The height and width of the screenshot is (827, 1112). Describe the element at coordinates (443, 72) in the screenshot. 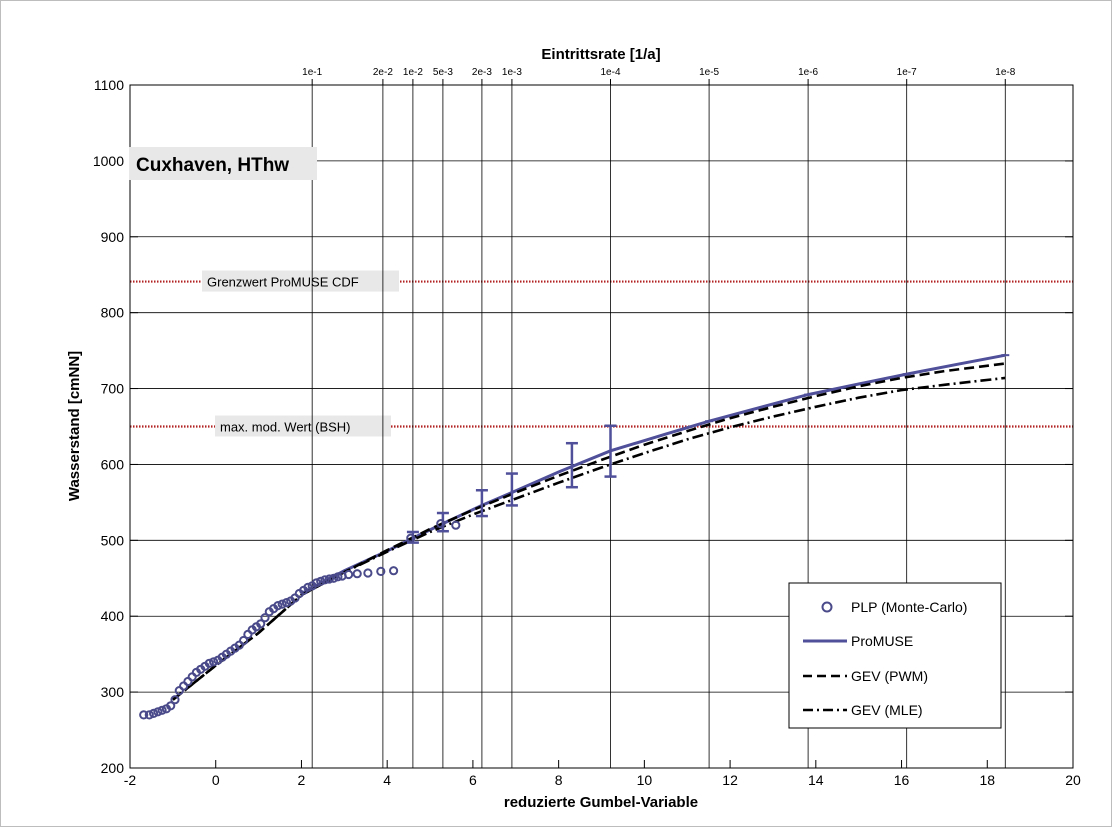

I see `top-tick-label: 5e-3` at that location.